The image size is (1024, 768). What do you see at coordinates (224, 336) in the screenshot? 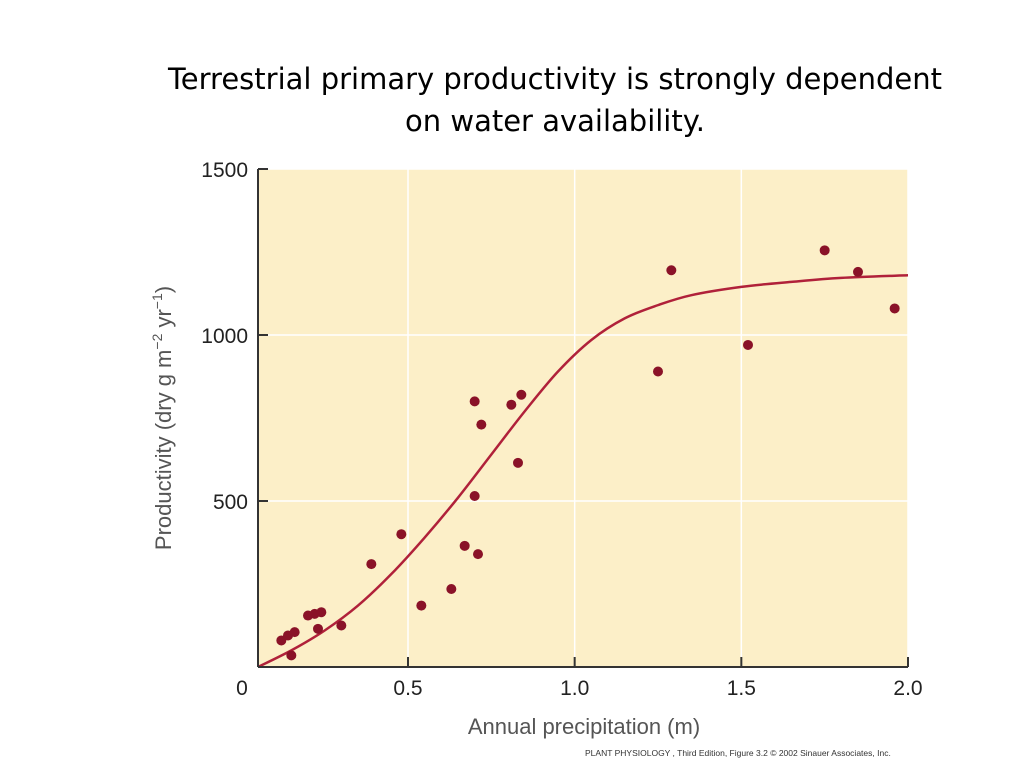
I see `y-tick-label: 1000` at bounding box center [224, 336].